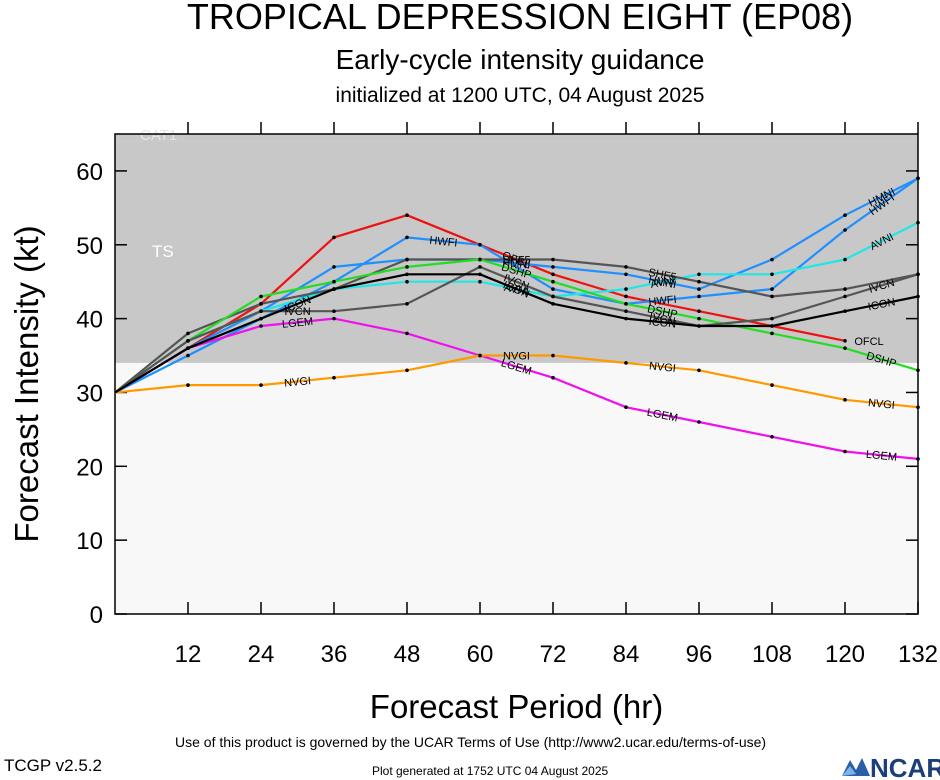 The image size is (940, 780). I want to click on series-label-icon: ICON, so click(662, 323).